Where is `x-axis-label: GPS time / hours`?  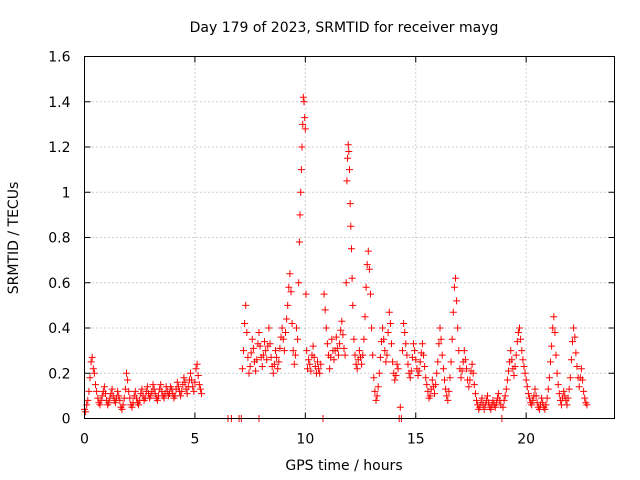 x-axis-label: GPS time / hours is located at coordinates (343, 466).